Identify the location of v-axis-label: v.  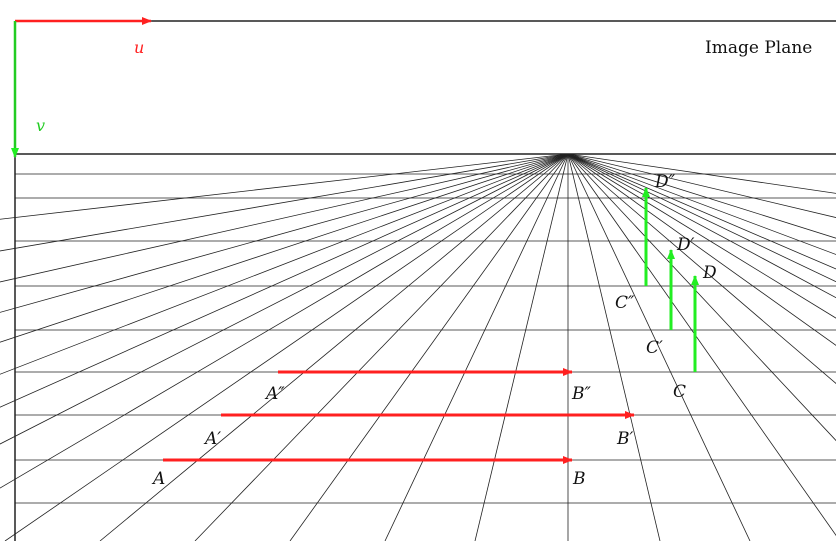
(40, 125).